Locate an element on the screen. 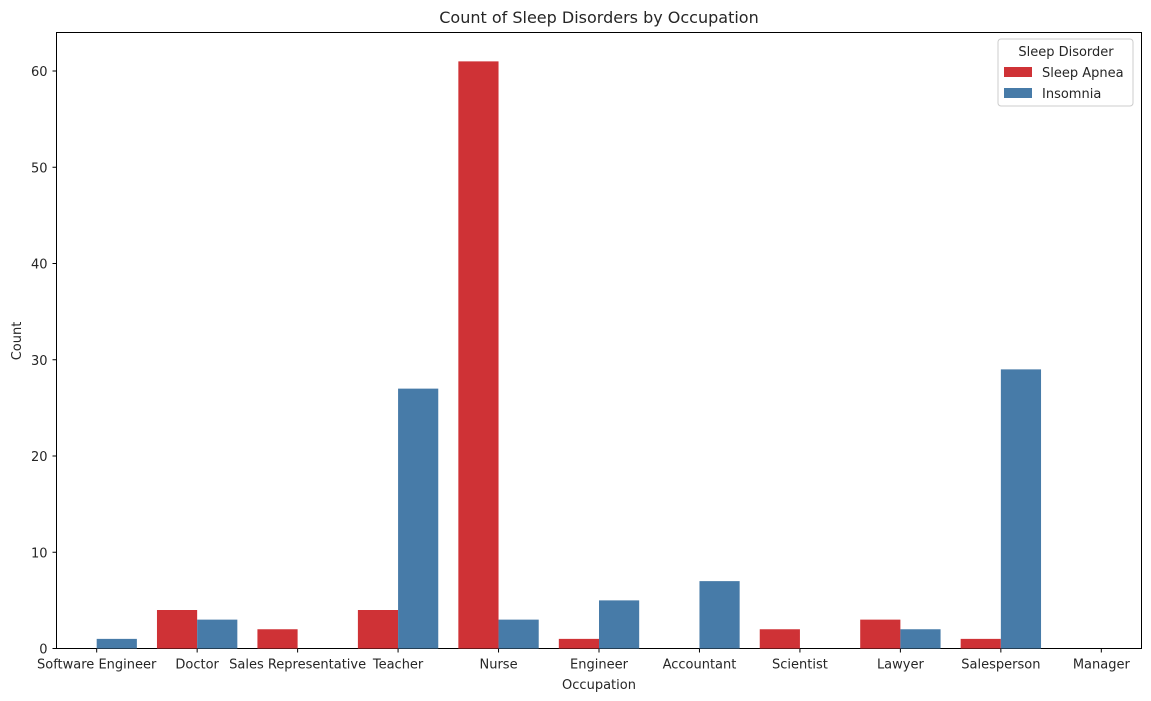  bar-insomnia-accountant is located at coordinates (719, 615).